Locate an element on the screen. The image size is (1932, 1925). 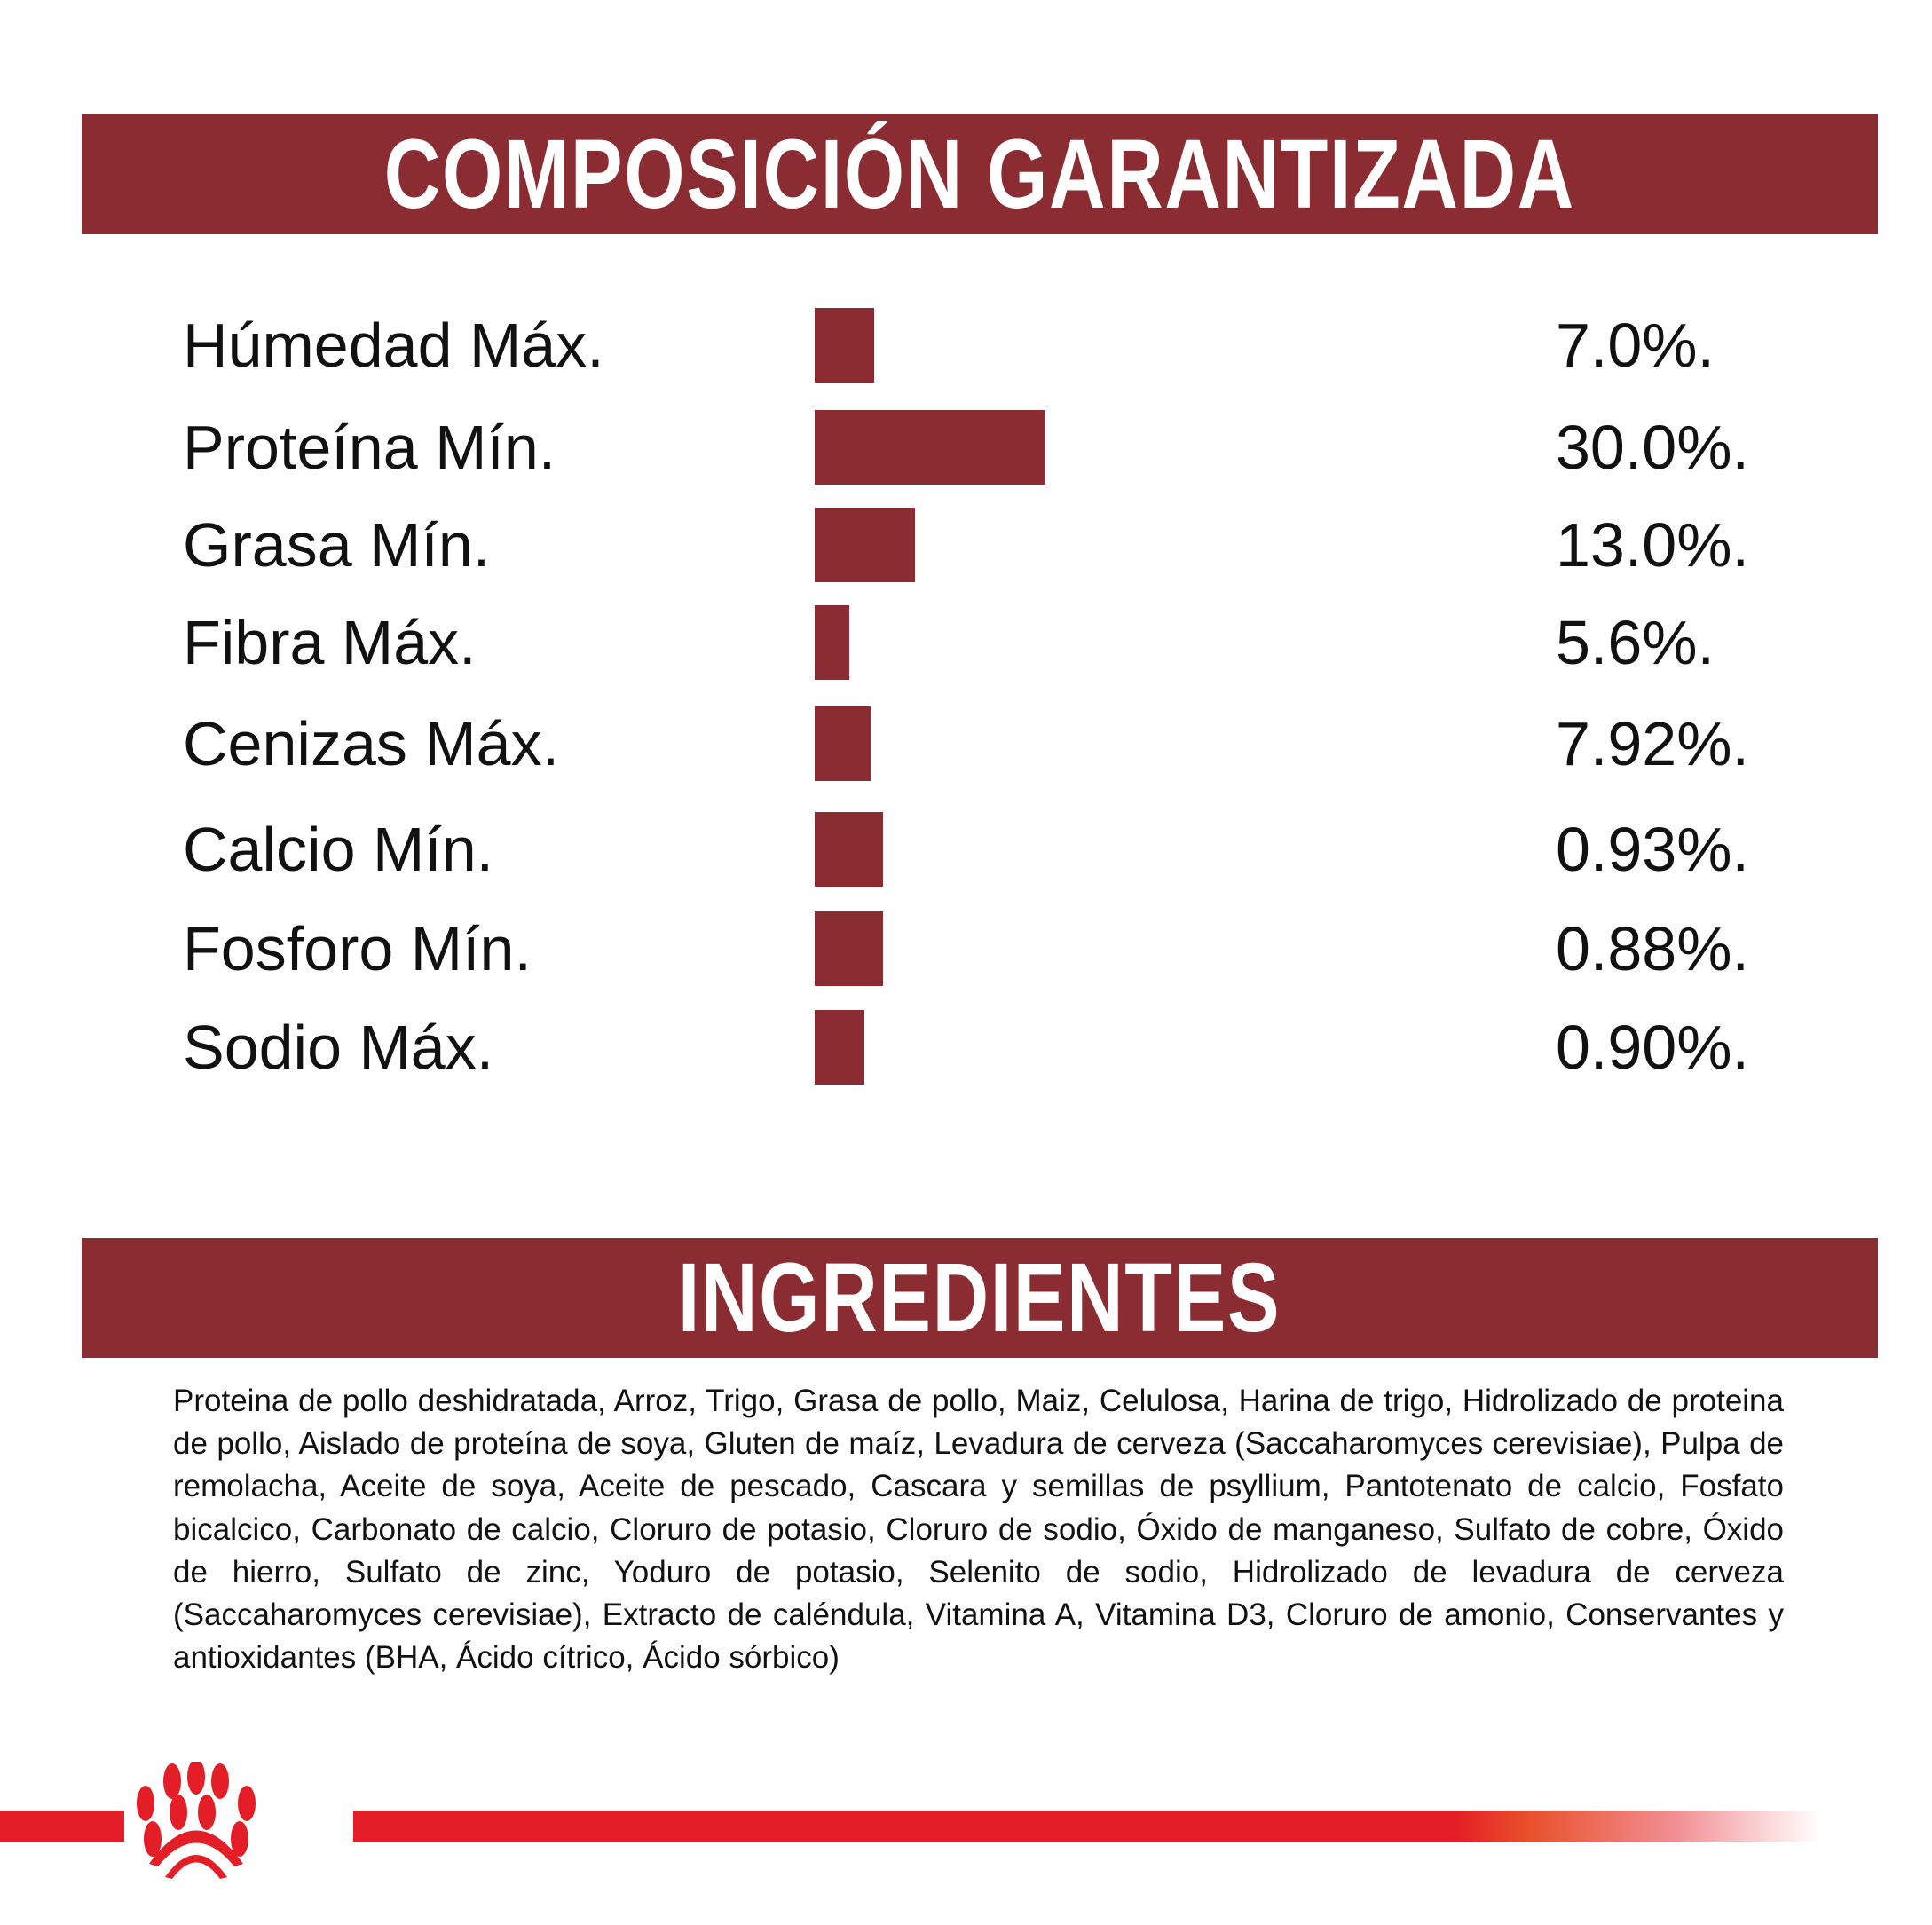
nutrient-label: Fibra Máx. is located at coordinates (330, 642).